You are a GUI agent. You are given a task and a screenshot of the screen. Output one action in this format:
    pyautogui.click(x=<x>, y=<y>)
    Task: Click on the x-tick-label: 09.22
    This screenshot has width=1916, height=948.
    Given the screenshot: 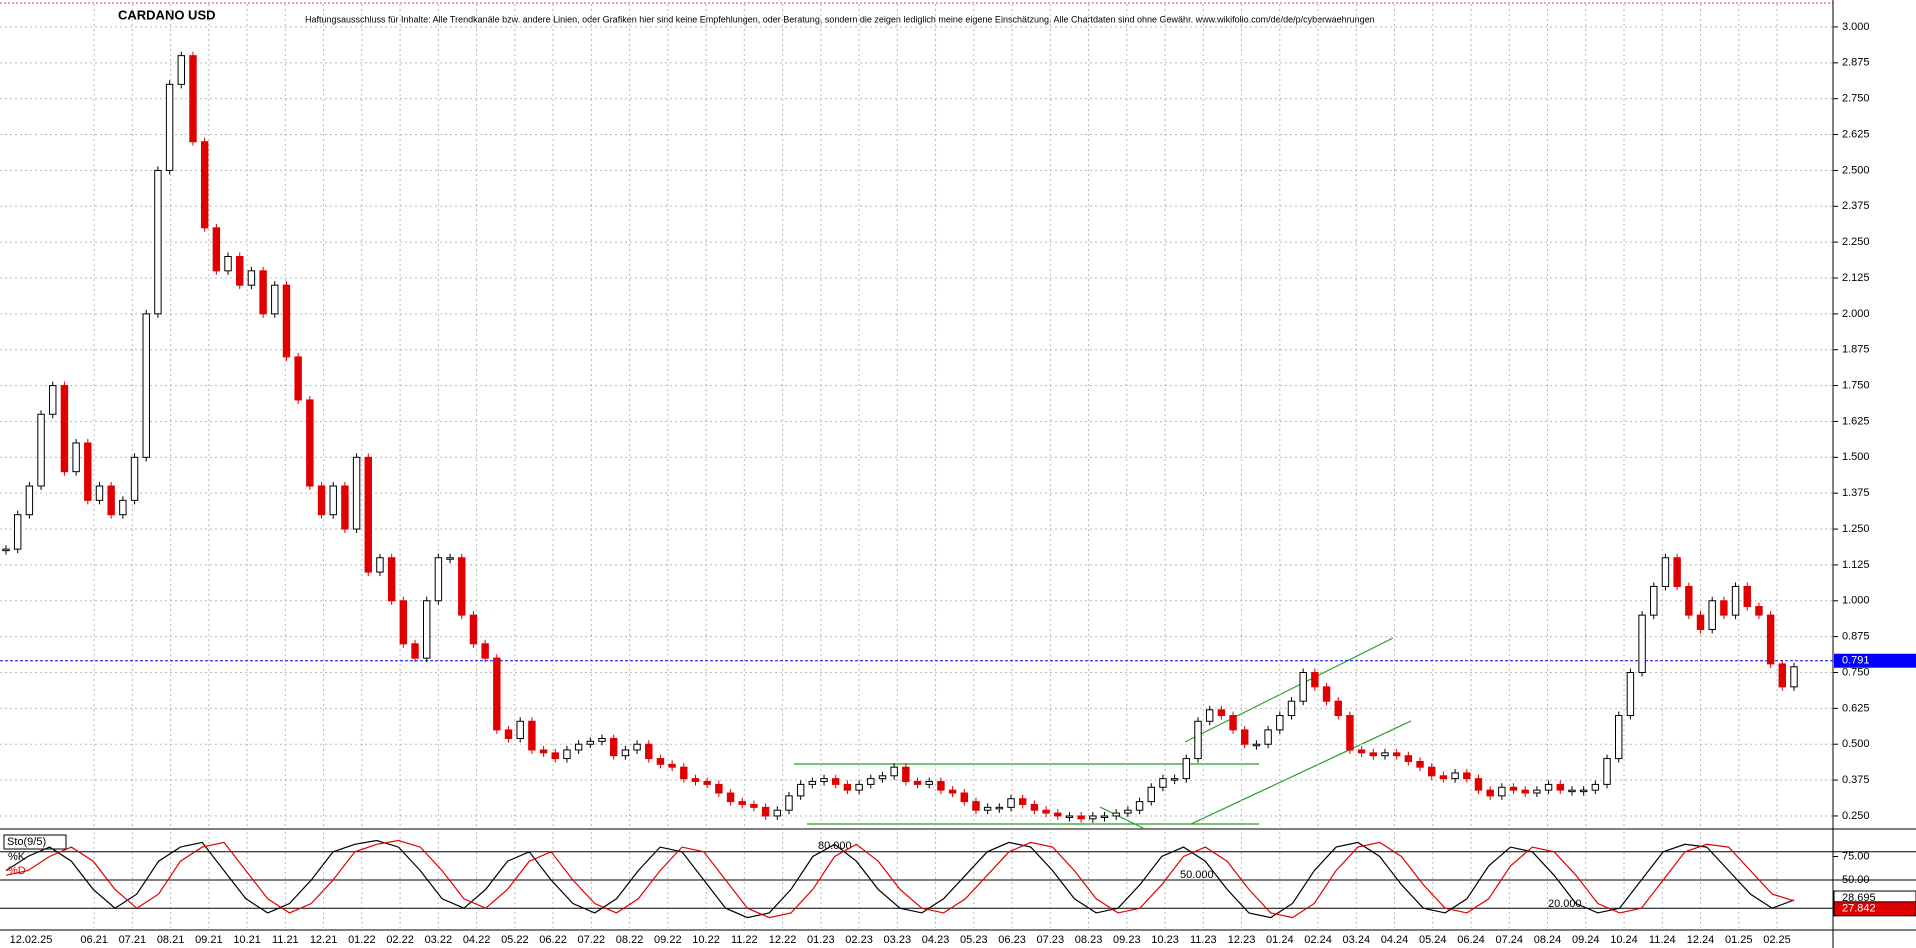 What is the action you would take?
    pyautogui.click(x=668, y=940)
    